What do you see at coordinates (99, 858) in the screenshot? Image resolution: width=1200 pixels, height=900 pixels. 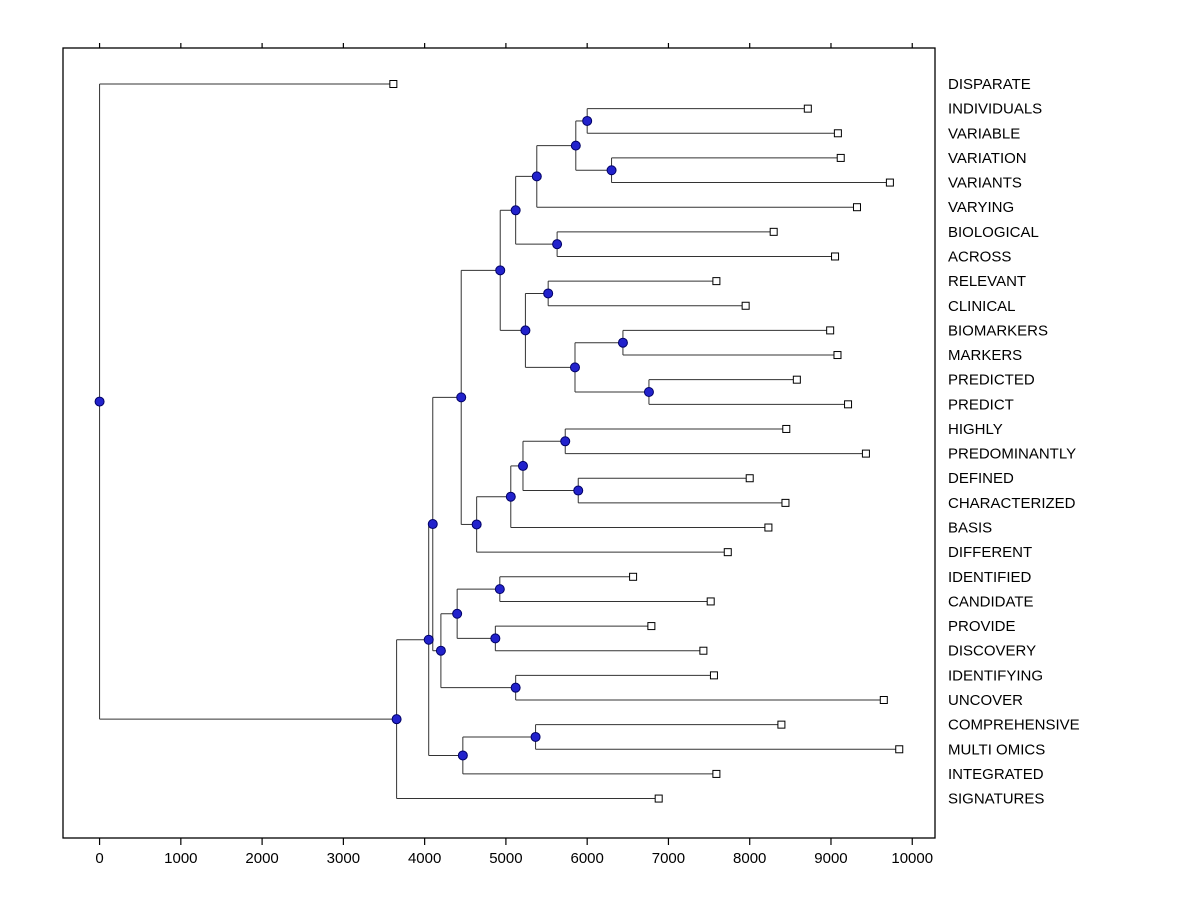 I see `x-tick-label: 0` at bounding box center [99, 858].